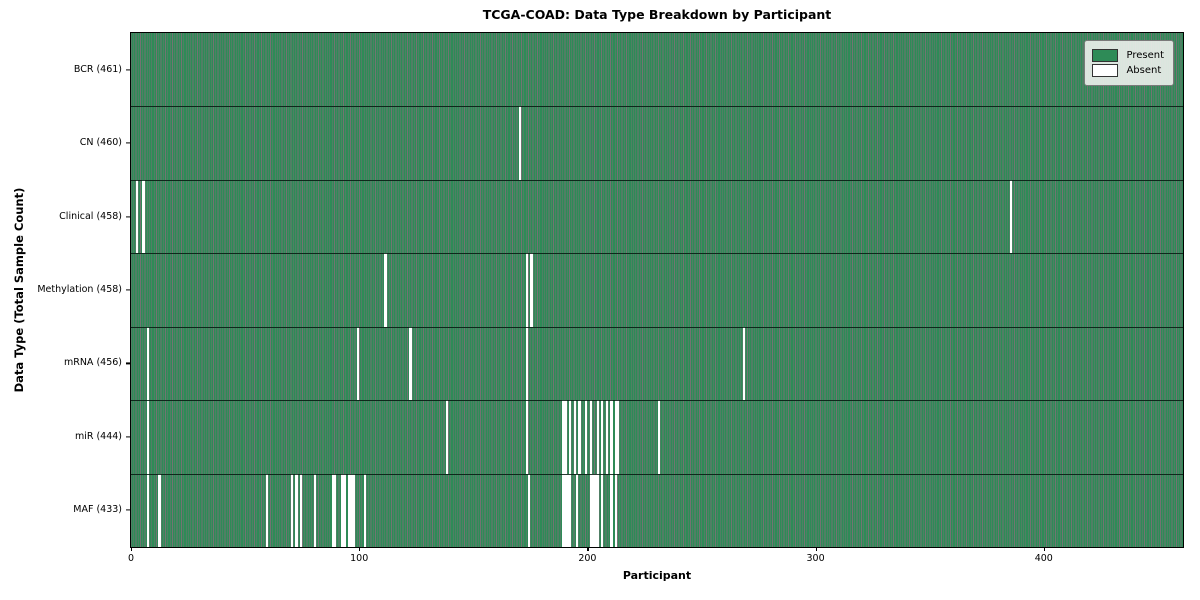 The width and height of the screenshot is (1200, 600). Describe the element at coordinates (90, 216) in the screenshot. I see `ytick-label-clinical: Clinical (458)` at that location.